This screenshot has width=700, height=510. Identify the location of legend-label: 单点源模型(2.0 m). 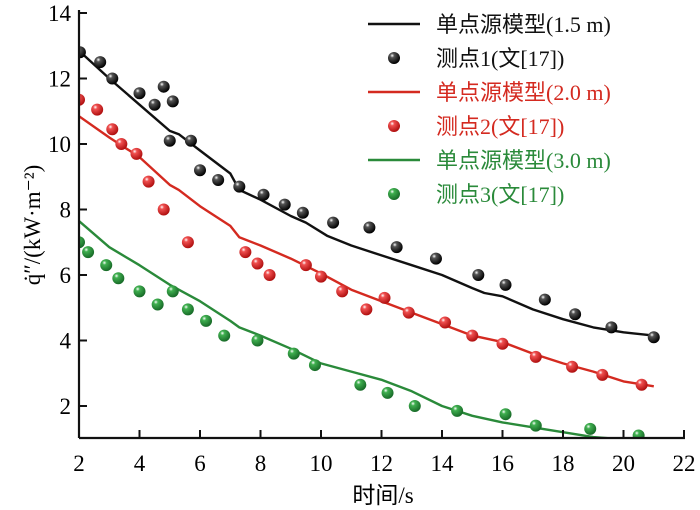
(523, 92).